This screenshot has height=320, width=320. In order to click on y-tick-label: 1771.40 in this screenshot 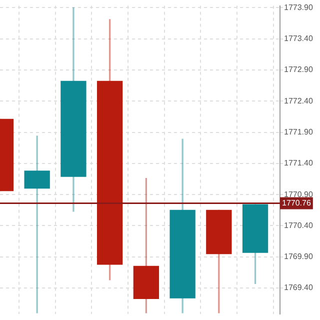, I will do `click(299, 163)`.